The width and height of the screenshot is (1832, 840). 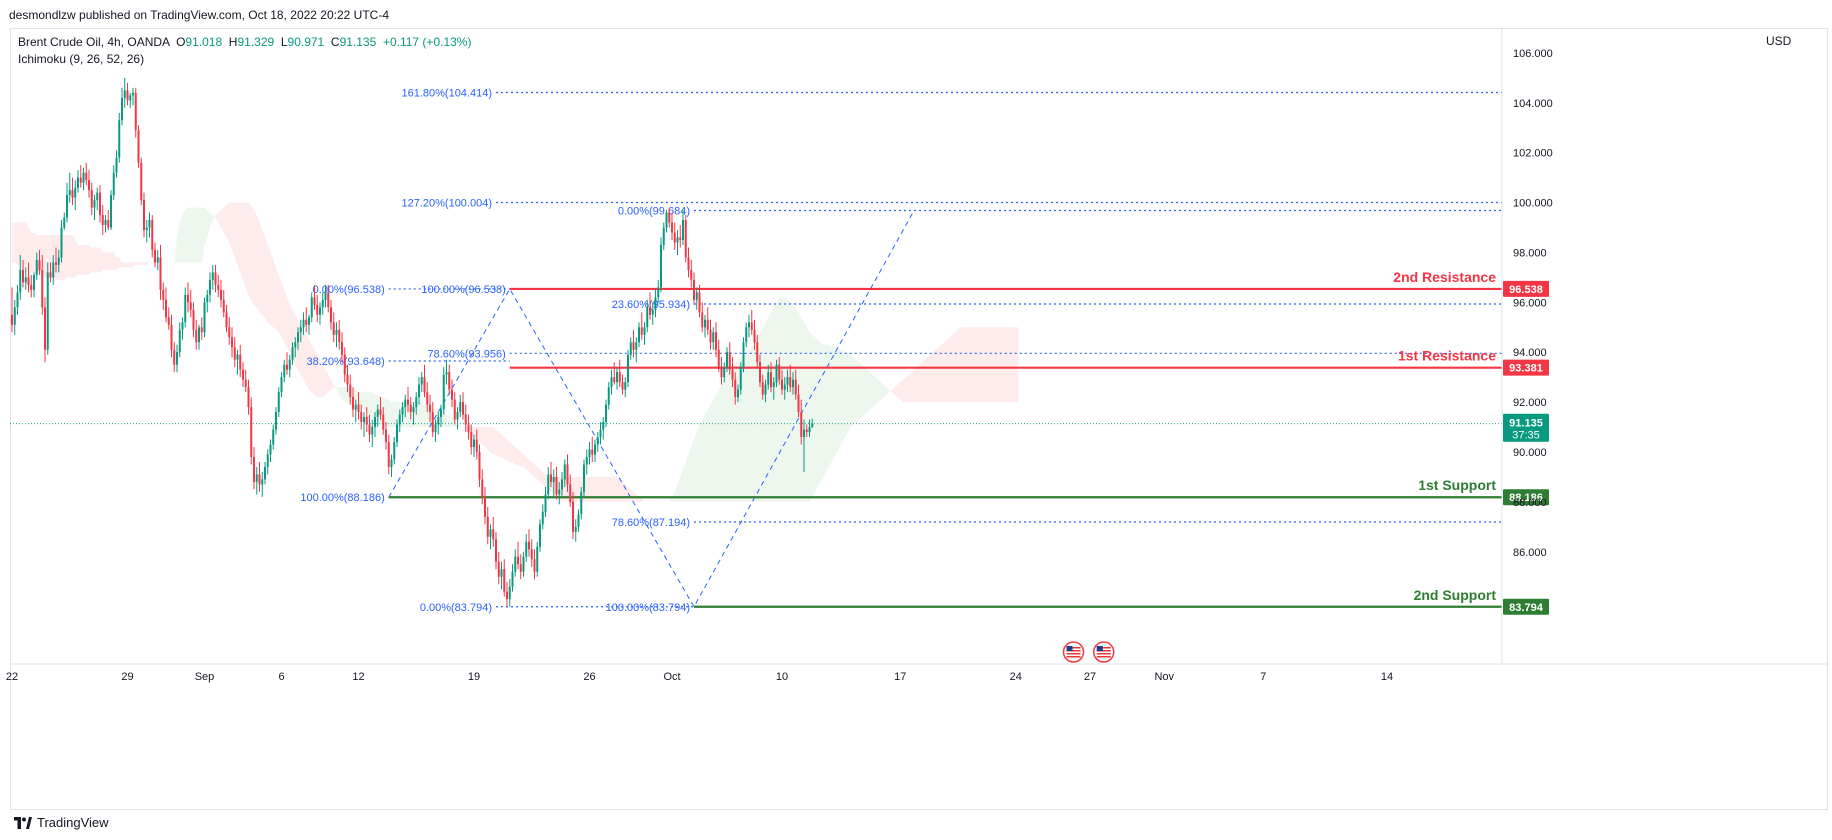 What do you see at coordinates (281, 677) in the screenshot?
I see `x-tick-label: 6` at bounding box center [281, 677].